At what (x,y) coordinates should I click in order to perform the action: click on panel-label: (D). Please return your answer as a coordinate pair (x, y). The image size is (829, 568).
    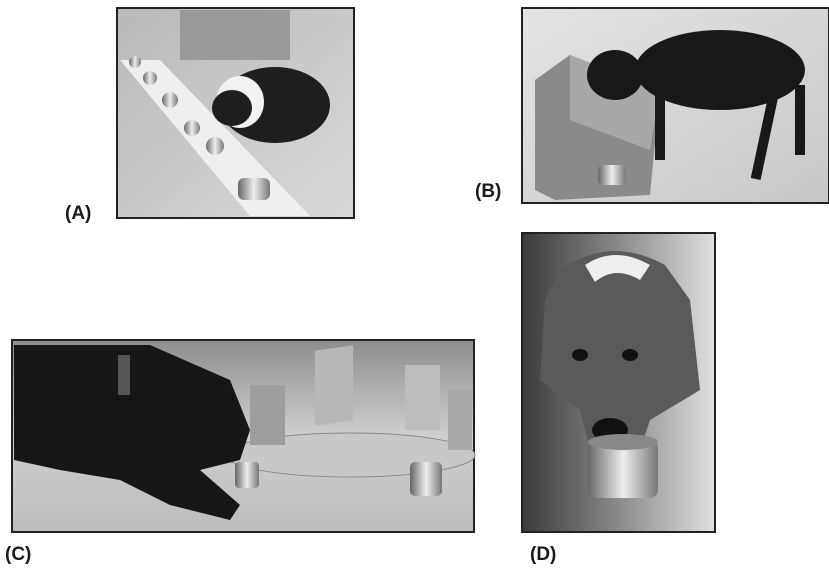
    Looking at the image, I should click on (543, 554).